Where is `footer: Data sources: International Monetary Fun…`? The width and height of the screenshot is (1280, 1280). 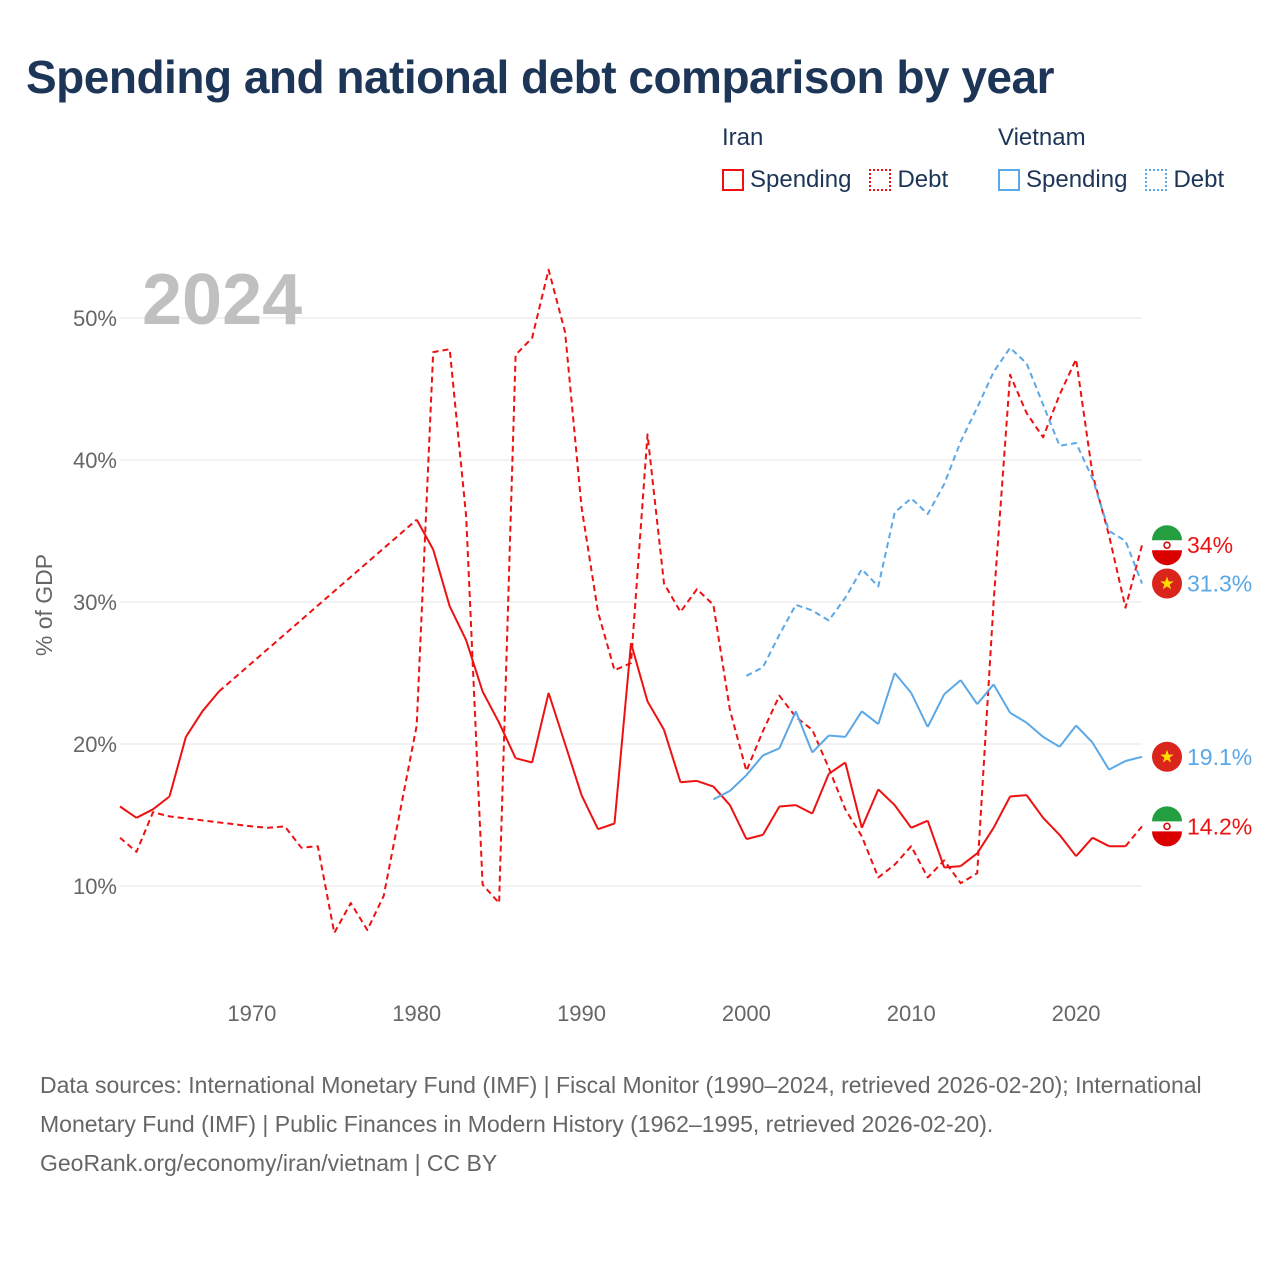
footer: Data sources: International Monetary Fun… is located at coordinates (640, 1124).